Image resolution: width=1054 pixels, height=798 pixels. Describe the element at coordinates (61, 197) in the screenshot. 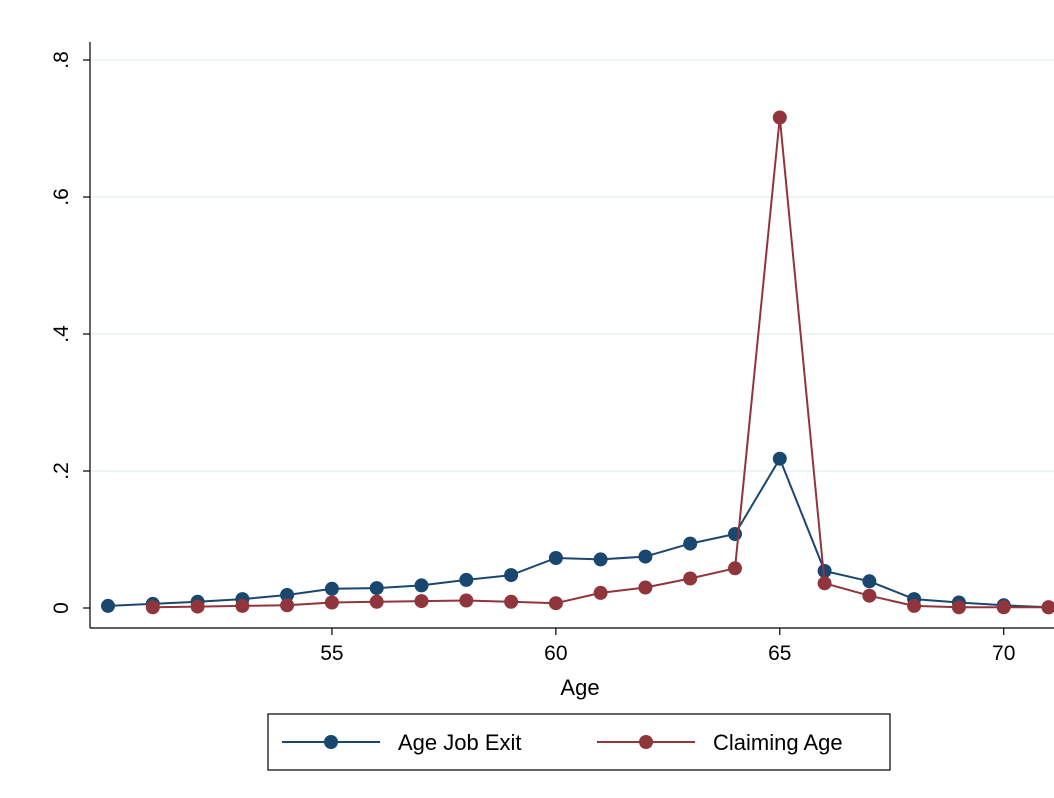

I see `y-tick-label: .6` at that location.